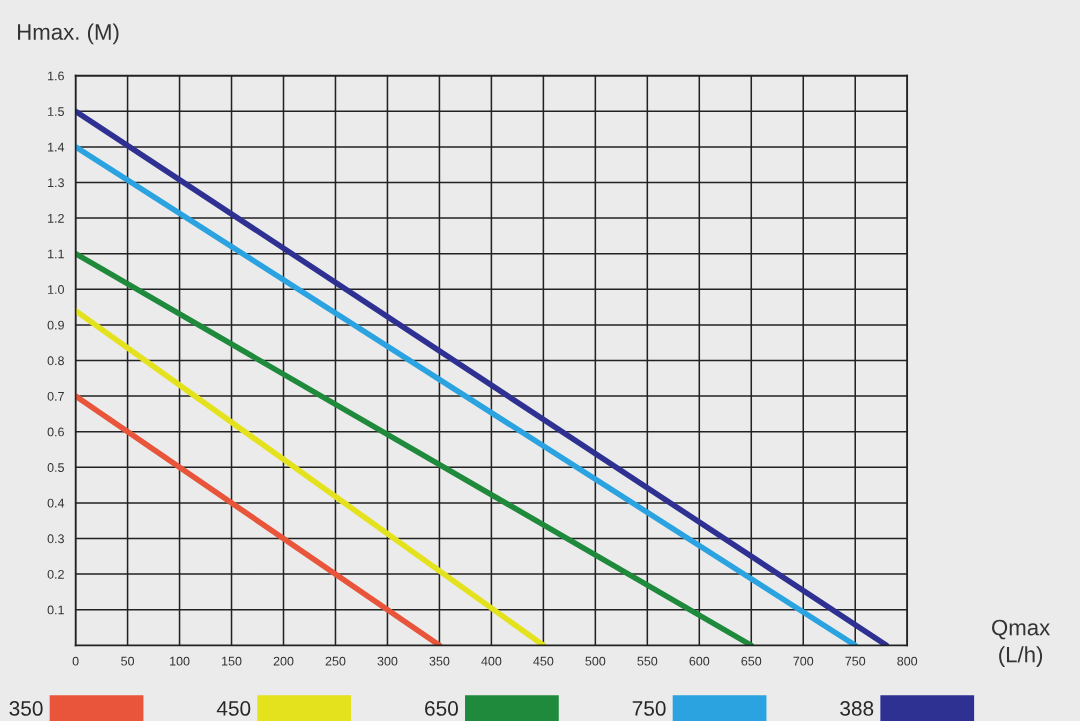 The width and height of the screenshot is (1080, 721). Describe the element at coordinates (180, 661) in the screenshot. I see `x-tick-label: 100` at that location.